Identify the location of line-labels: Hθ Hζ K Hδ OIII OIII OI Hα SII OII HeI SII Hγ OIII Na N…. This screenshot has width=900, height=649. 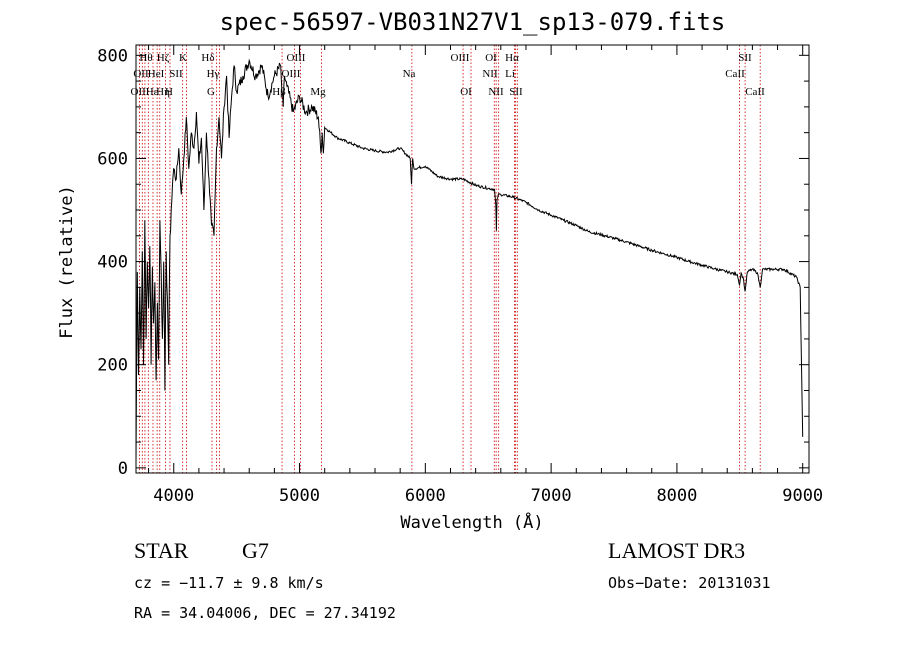
(448, 75).